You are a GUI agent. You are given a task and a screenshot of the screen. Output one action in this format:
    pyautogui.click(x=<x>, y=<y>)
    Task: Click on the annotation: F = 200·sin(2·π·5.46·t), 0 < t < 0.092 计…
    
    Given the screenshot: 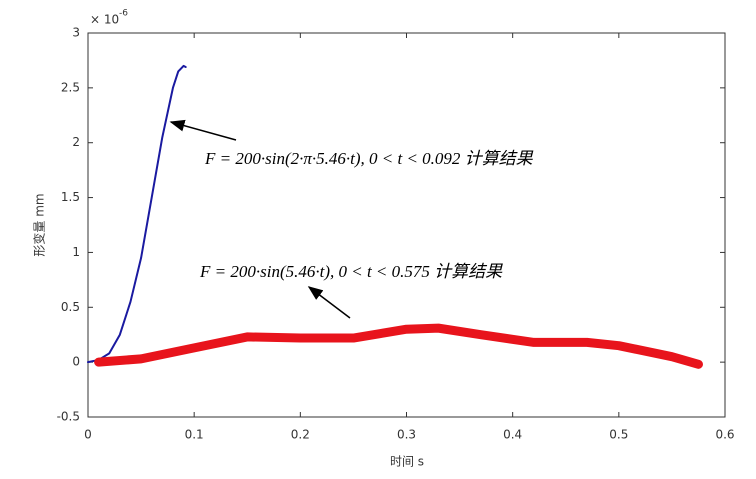 What is the action you would take?
    pyautogui.click(x=369, y=158)
    